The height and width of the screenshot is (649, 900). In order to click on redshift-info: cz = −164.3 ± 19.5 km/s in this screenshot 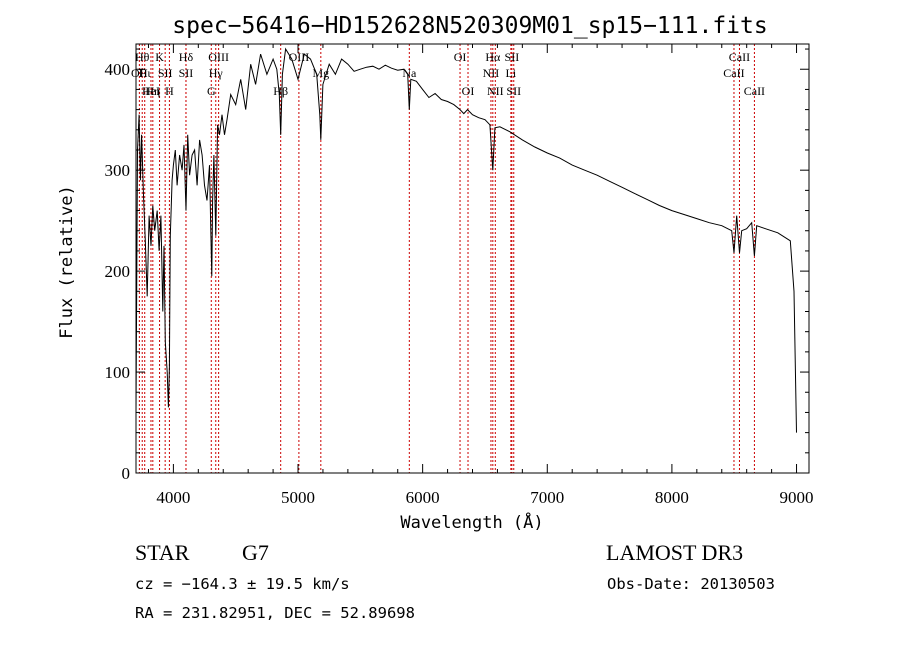, I will do `click(242, 584)`.